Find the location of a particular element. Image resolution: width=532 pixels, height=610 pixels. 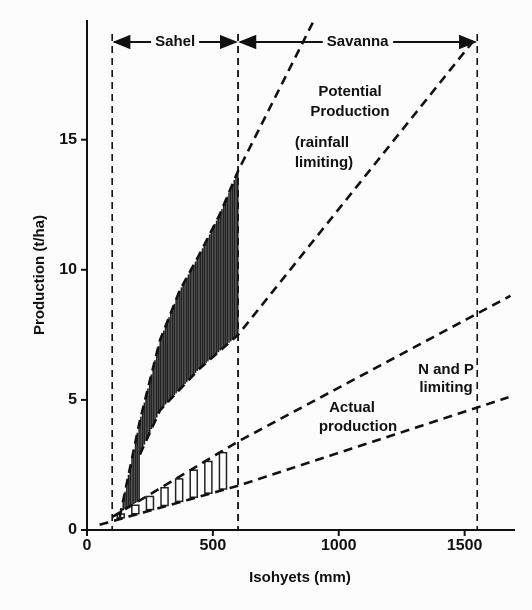

region-label: Savanna is located at coordinates (358, 41).